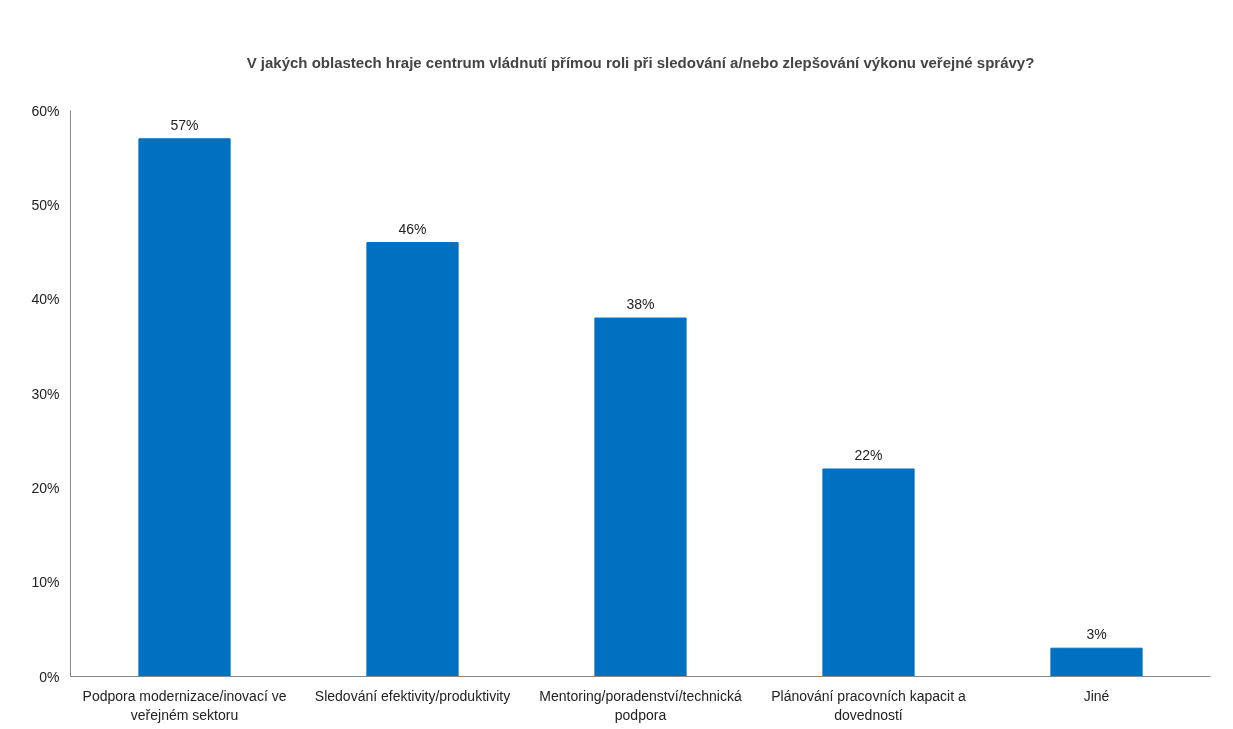 This screenshot has height=729, width=1233. Describe the element at coordinates (184, 705) in the screenshot. I see `x-tick-label: Podpora modernizace/inovací ve veřejném sektoru` at that location.